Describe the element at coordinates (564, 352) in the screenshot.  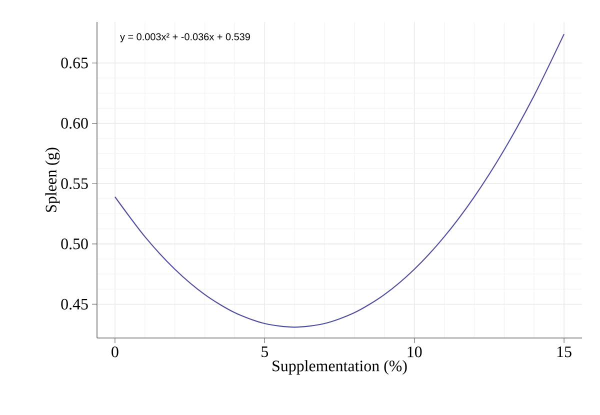
I see `x-tick-label: 15` at that location.